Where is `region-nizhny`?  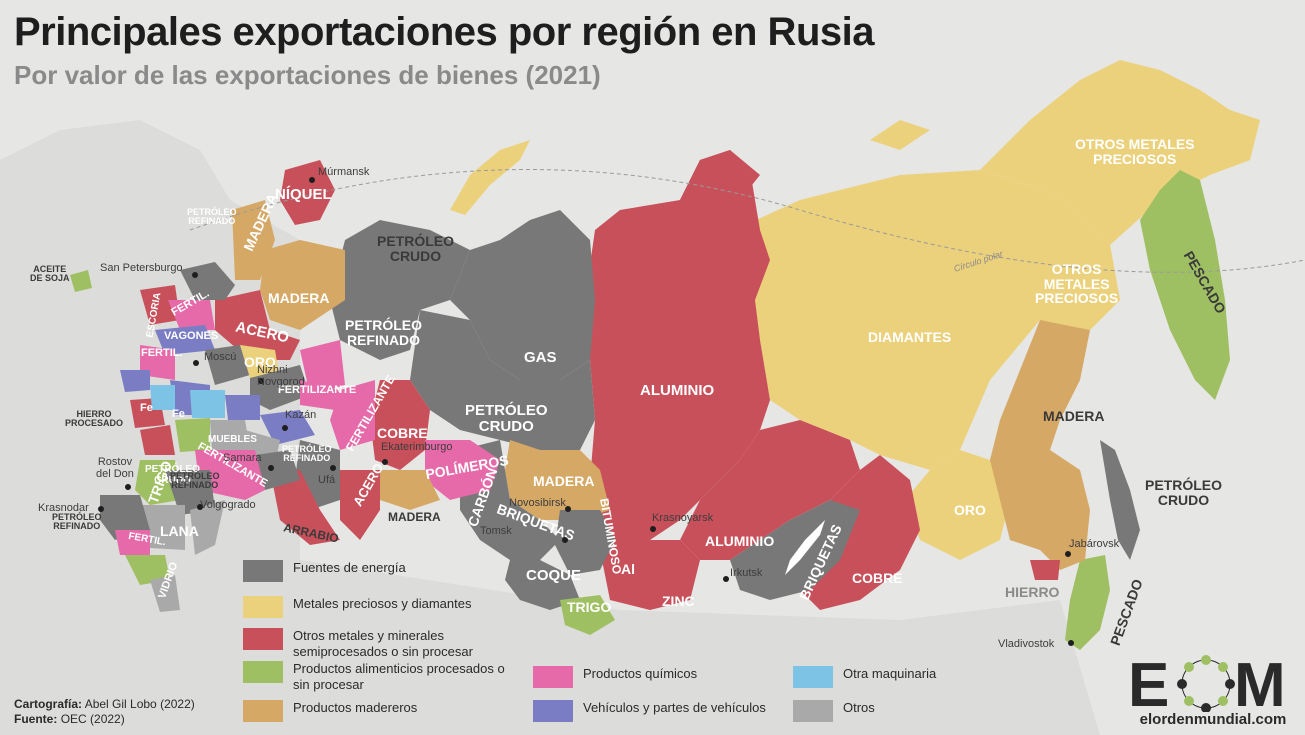 region-nizhny is located at coordinates (280, 387).